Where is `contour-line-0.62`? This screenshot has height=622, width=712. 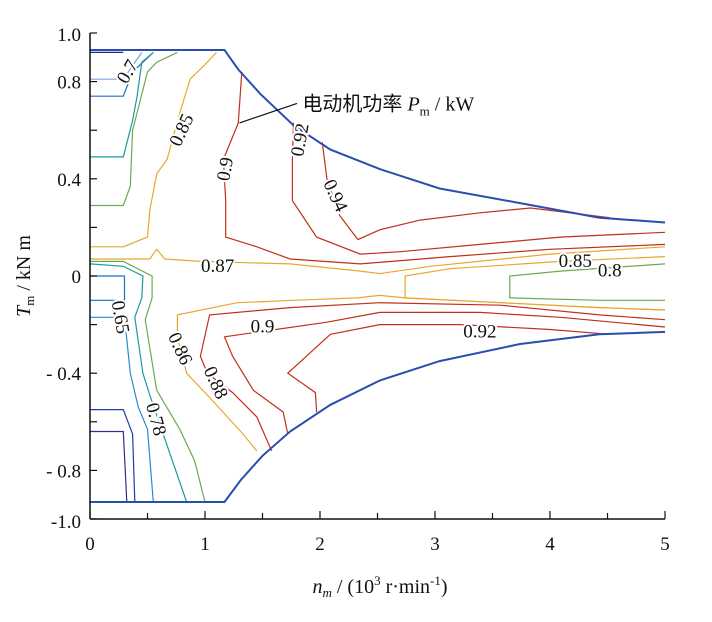
contour-line-0.62 is located at coordinates (113, 456).